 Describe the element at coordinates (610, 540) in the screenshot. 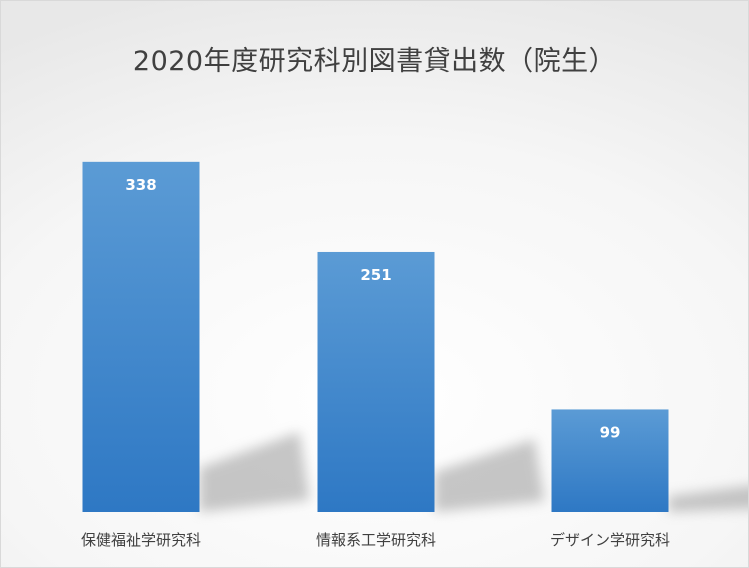

I see `category-label-3: デザイン学研究科` at that location.